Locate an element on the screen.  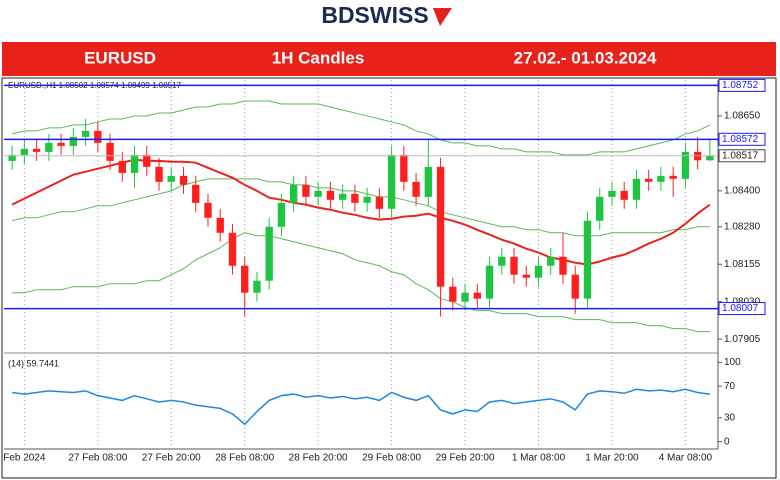
x-tick-label: 28 Feb 20:00 is located at coordinates (318, 458).